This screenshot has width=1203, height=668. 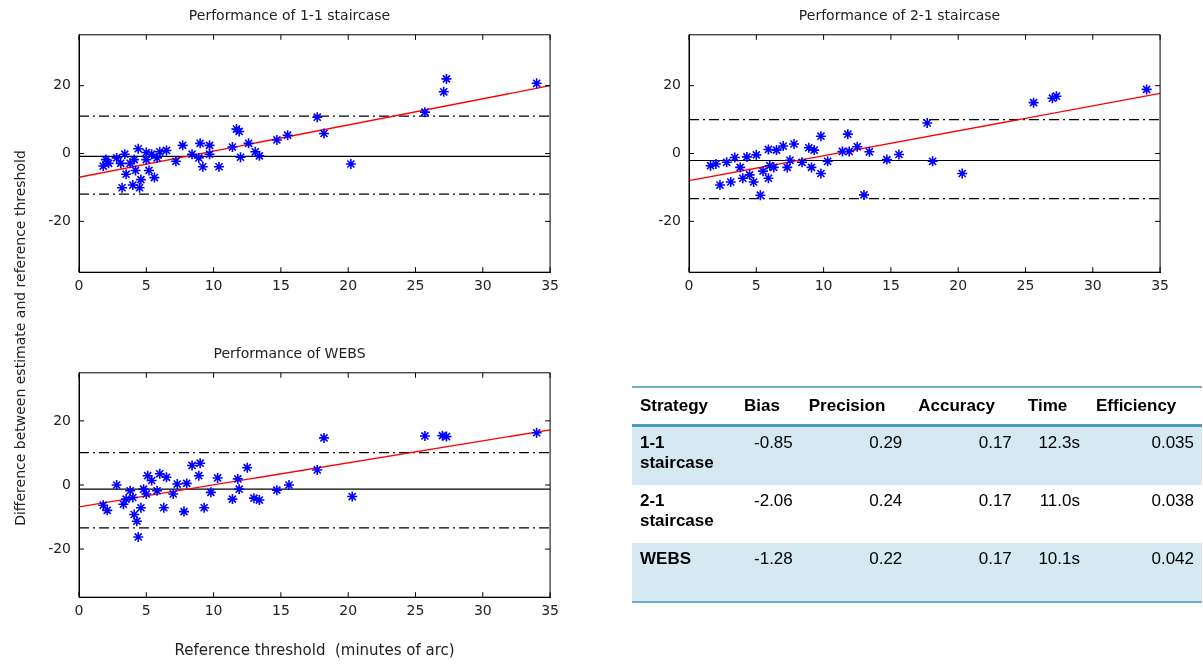 What do you see at coordinates (1059, 500) in the screenshot?
I see `text: 11.0s` at bounding box center [1059, 500].